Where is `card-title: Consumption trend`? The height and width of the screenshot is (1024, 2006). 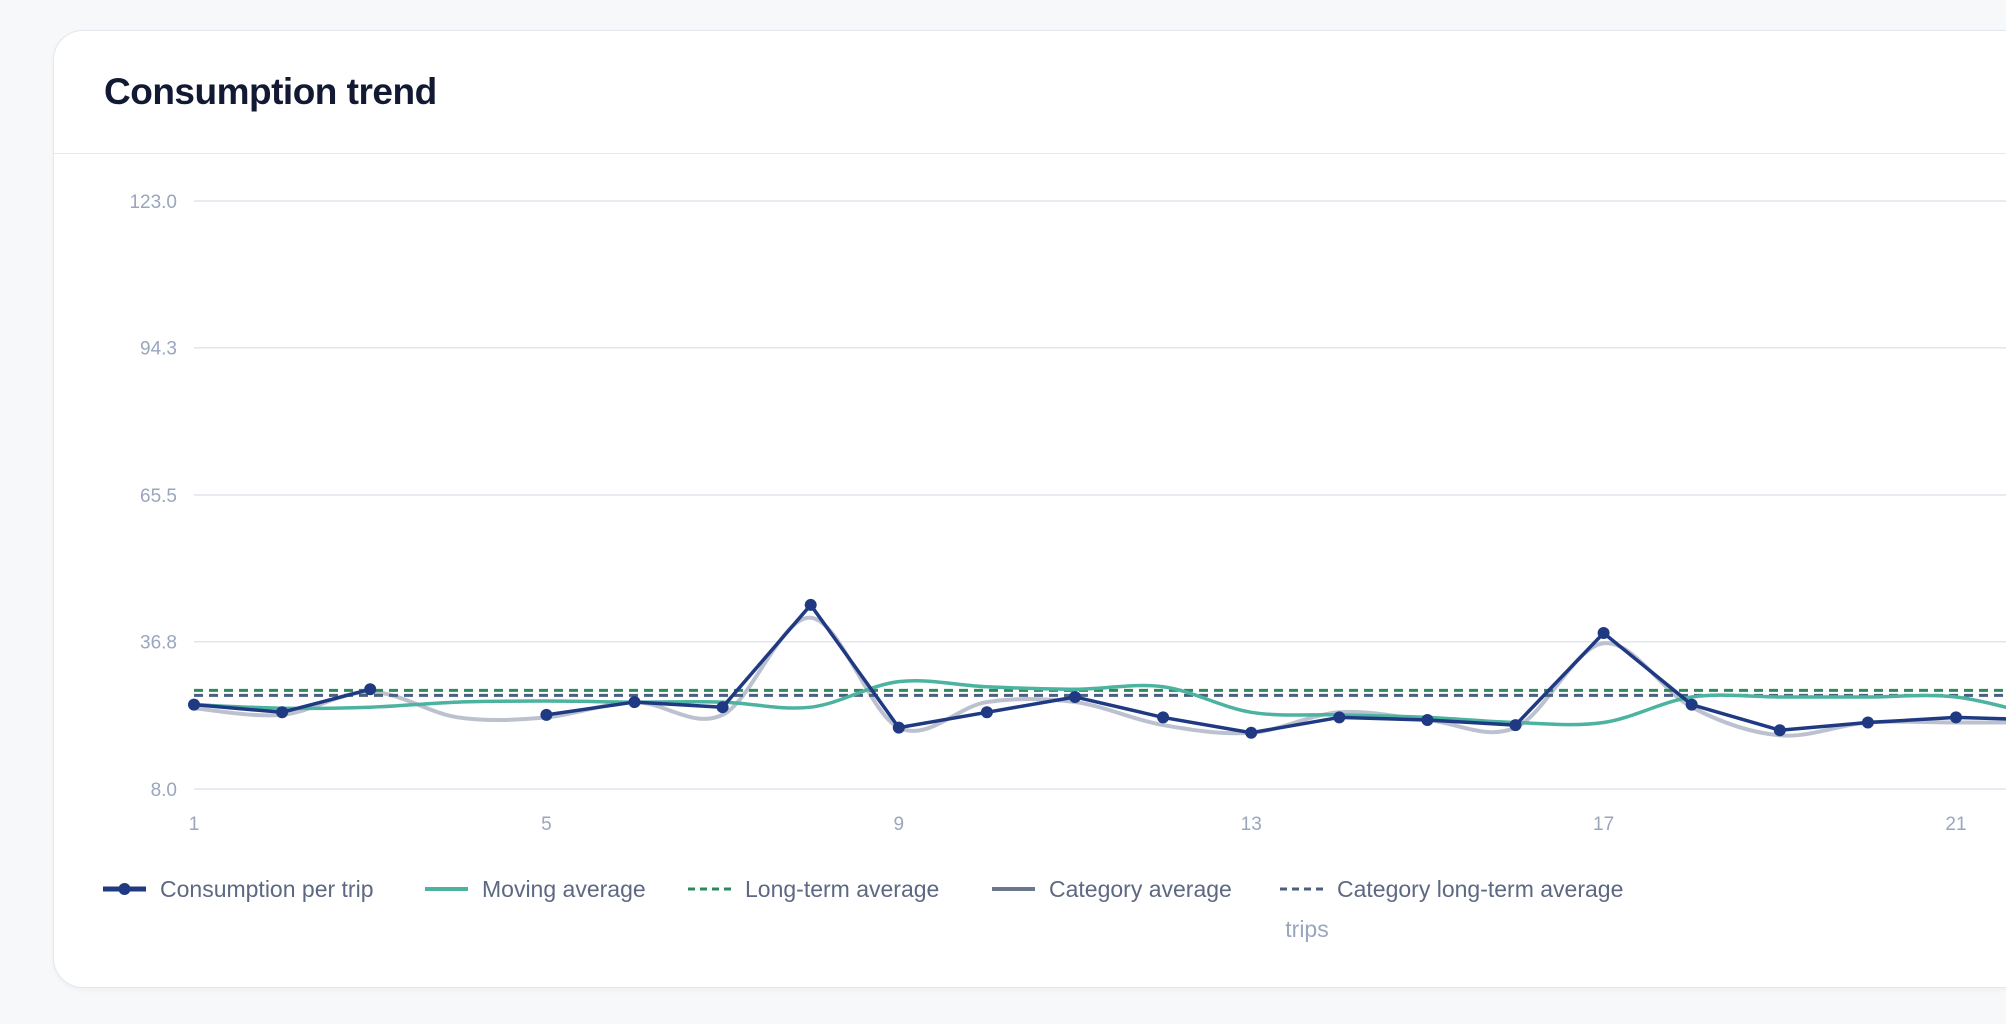
card-title: Consumption trend is located at coordinates (270, 91).